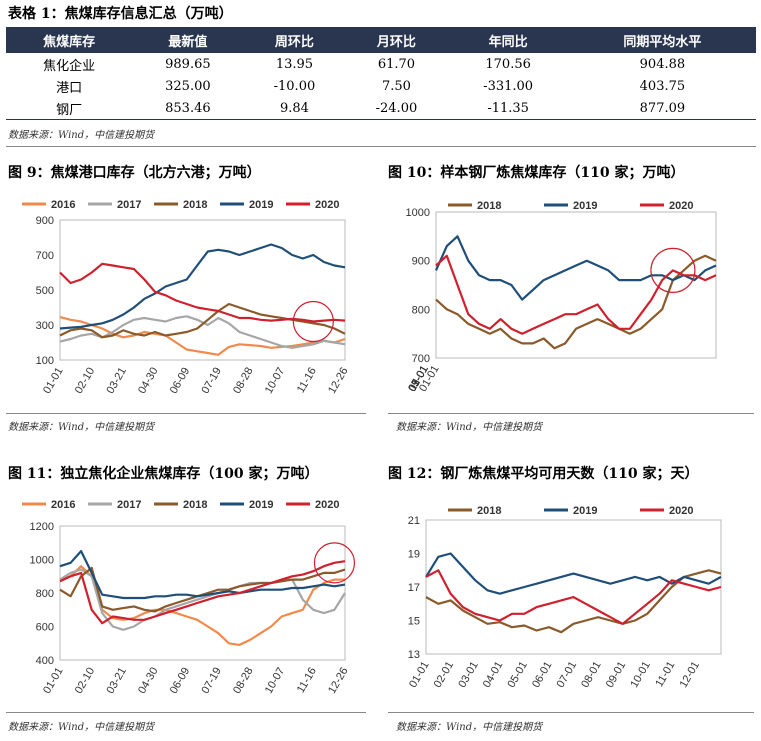 The image size is (761, 741). What do you see at coordinates (414, 588) in the screenshot?
I see `y-tick-label: 17` at bounding box center [414, 588].